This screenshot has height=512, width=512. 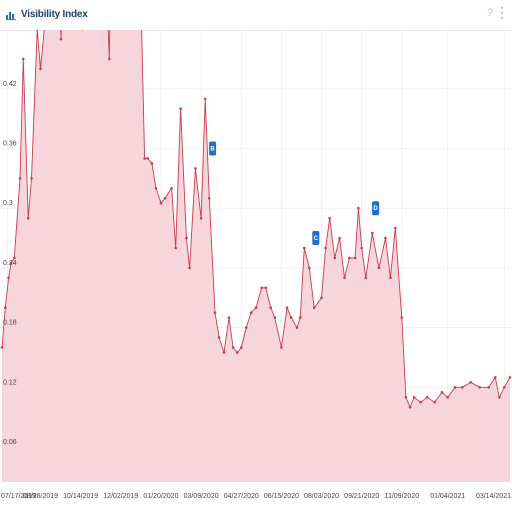 What do you see at coordinates (40, 496) in the screenshot?
I see `x-tick-label: 08/26/2019` at bounding box center [40, 496].